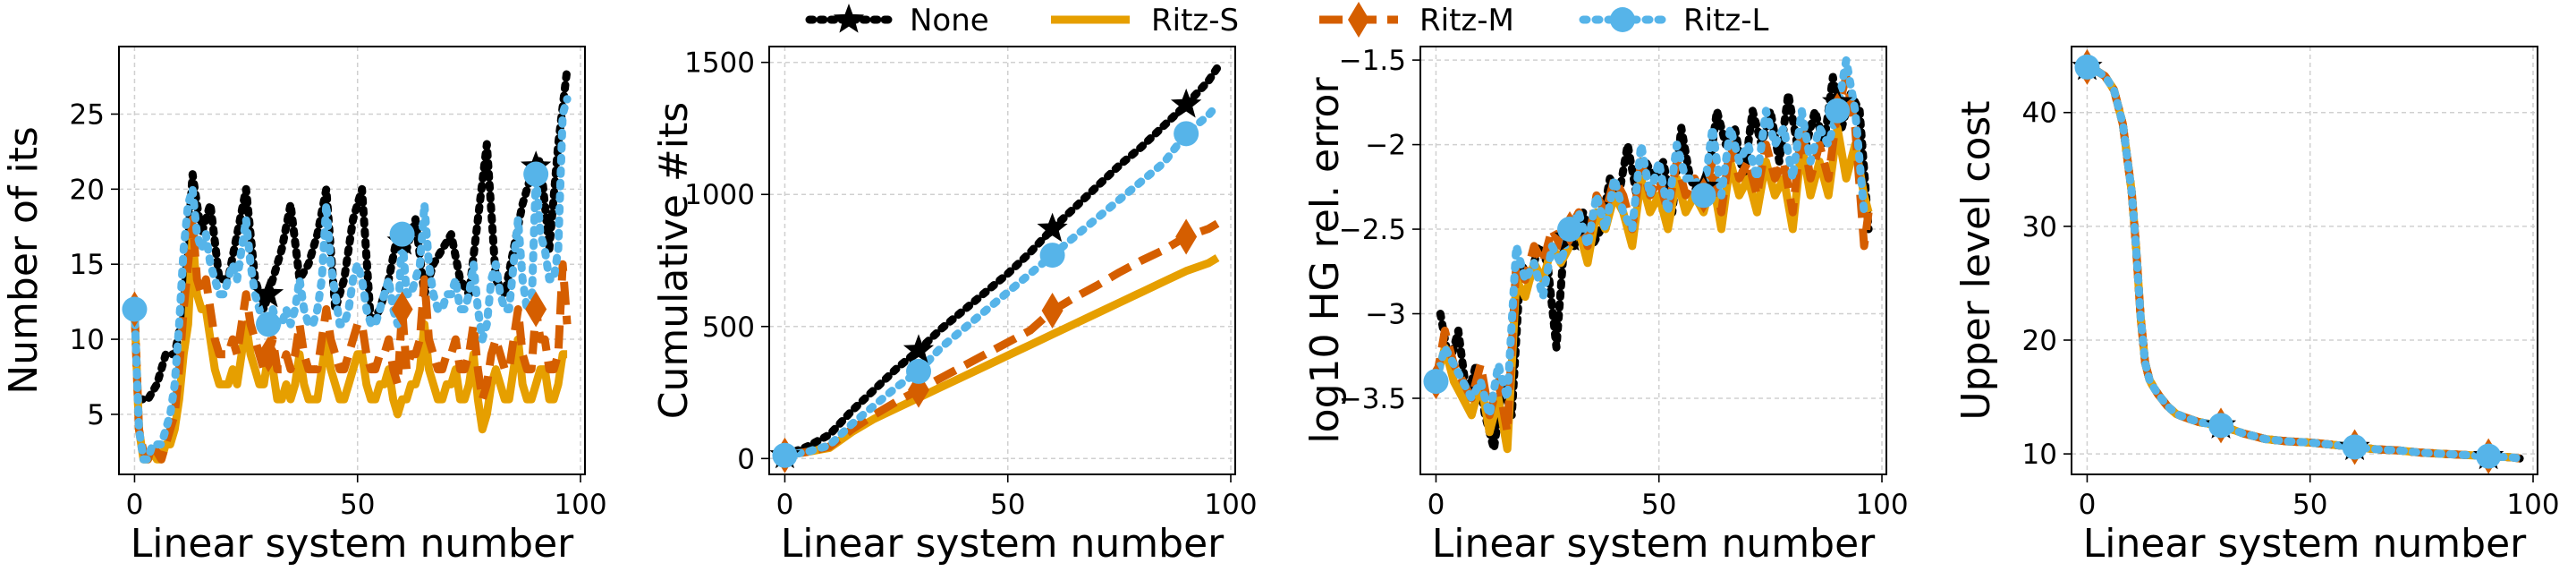 Image resolution: width=2576 pixels, height=580 pixels. Describe the element at coordinates (2039, 227) in the screenshot. I see `y-tick-label: 30` at that location.